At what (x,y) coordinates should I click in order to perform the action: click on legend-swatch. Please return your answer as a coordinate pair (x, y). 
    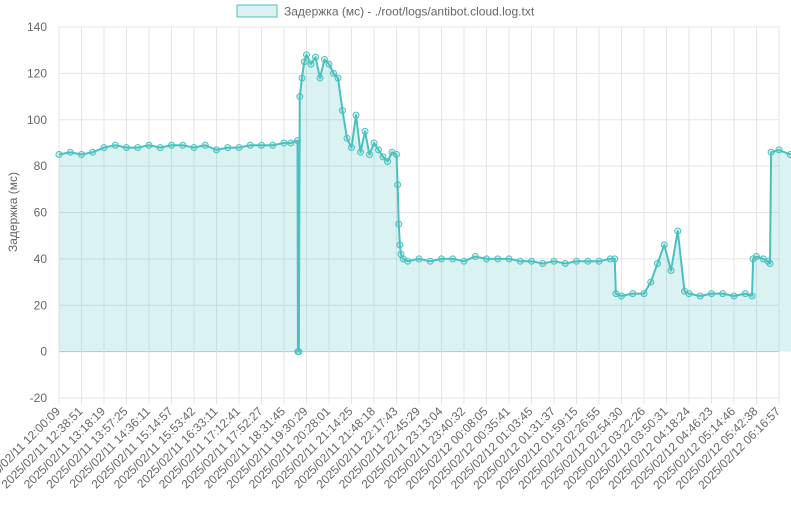
    Looking at the image, I should click on (257, 11).